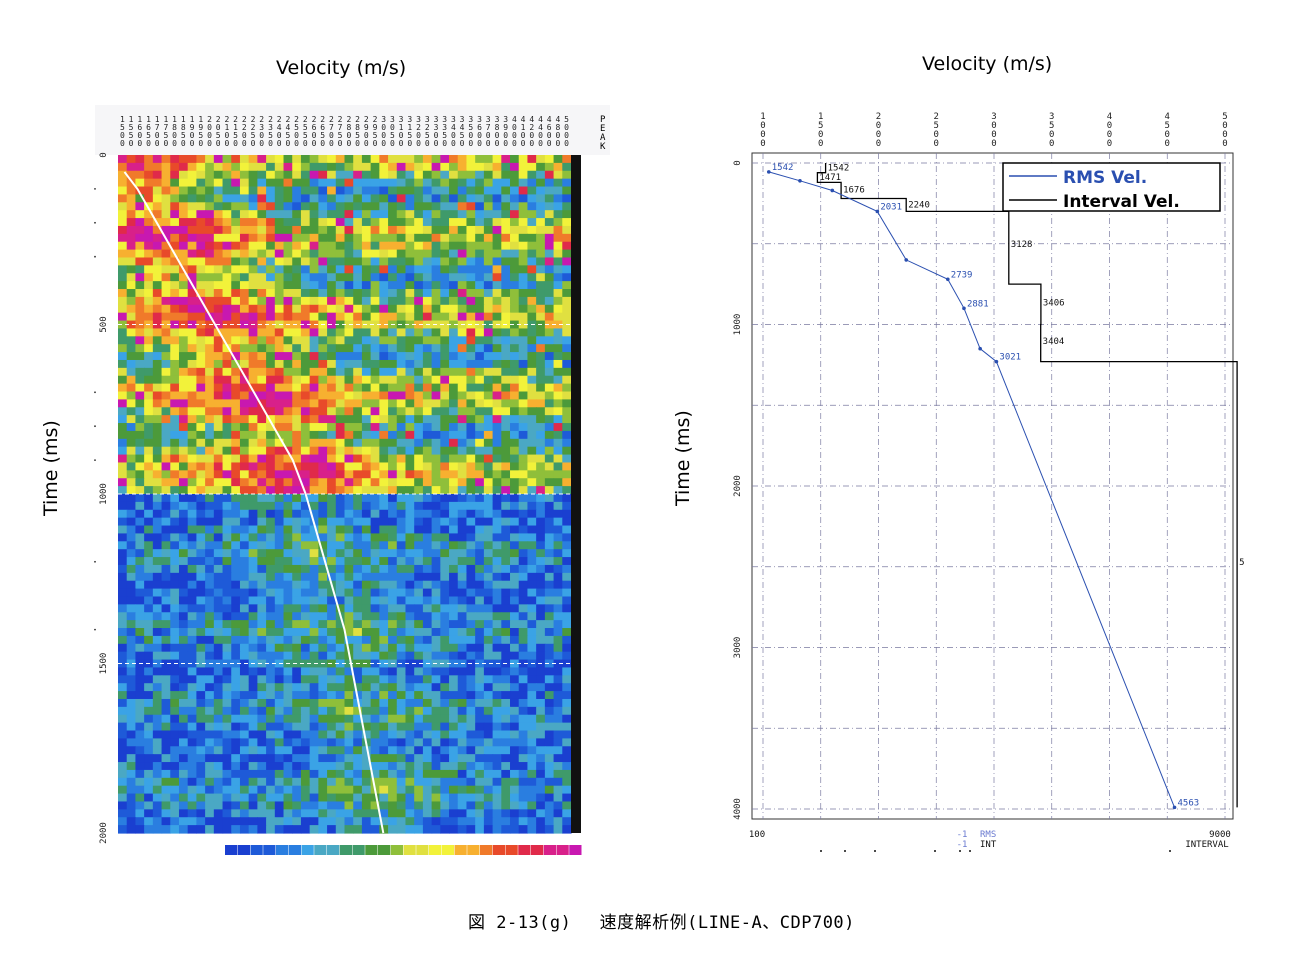 This screenshot has height=972, width=1304. Describe the element at coordinates (409, 135) in the screenshot. I see `velocity-tick-label: 5` at that location.